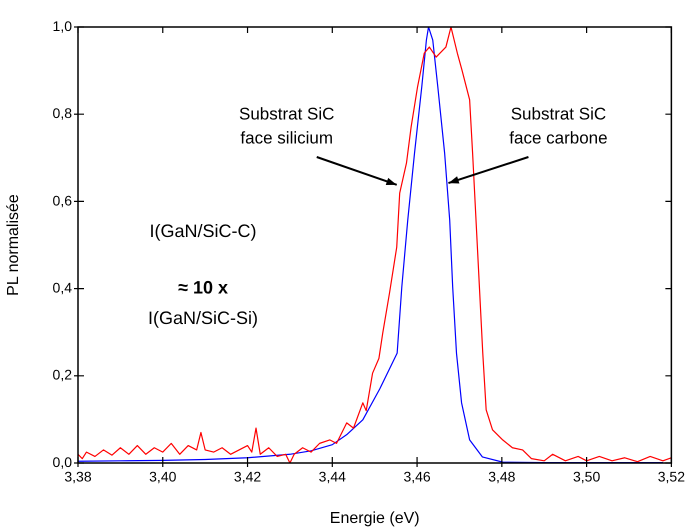 Image resolution: width=691 pixels, height=528 pixels. I want to click on x-tick-label: 3,50, so click(586, 476).